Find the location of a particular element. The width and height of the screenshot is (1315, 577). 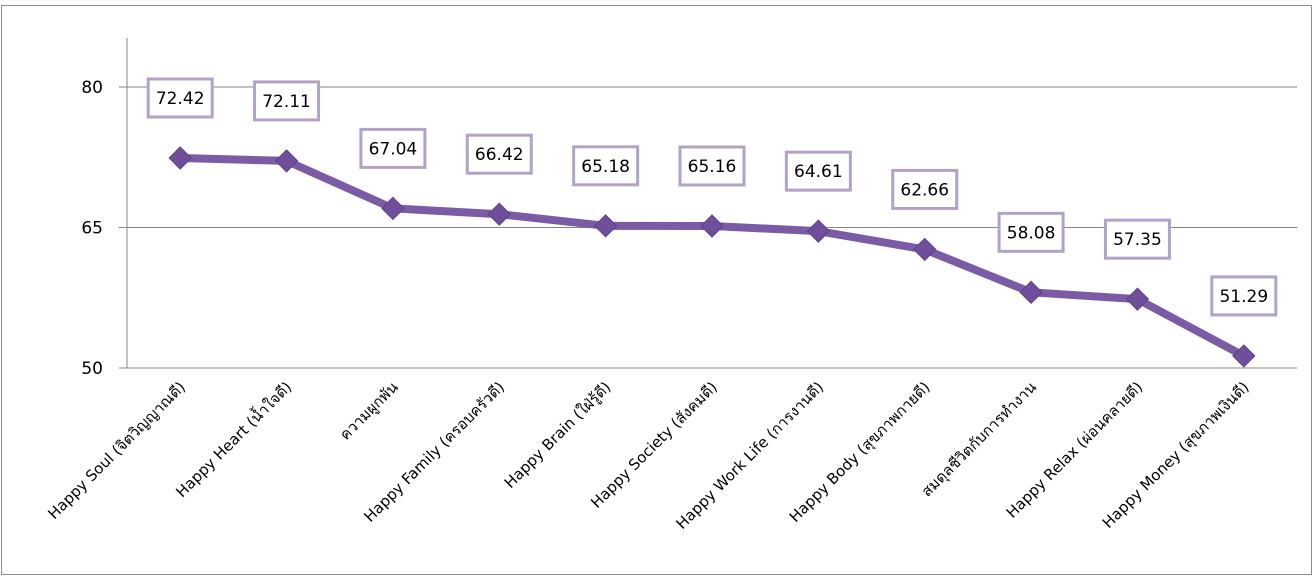

data-label: 57.35 is located at coordinates (1137, 240).